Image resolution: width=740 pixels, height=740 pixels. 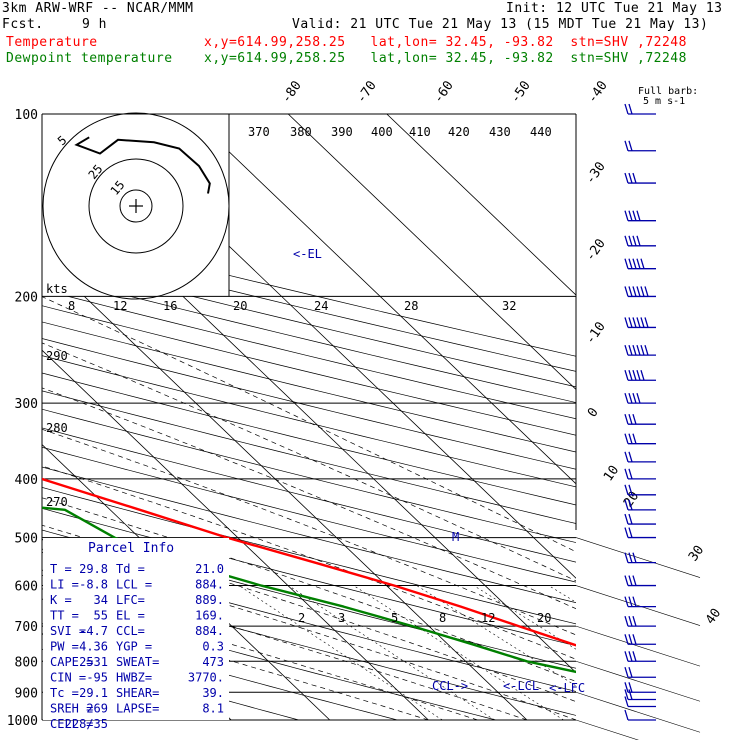 What do you see at coordinates (130, 600) in the screenshot?
I see `parcel-key: LFC=` at bounding box center [130, 600].